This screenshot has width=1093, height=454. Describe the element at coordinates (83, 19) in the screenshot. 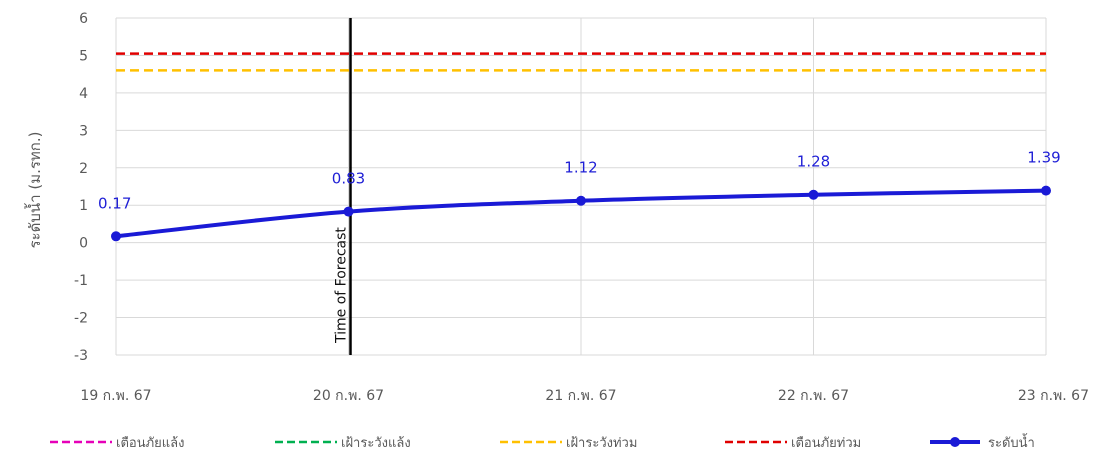

I see `y-tick-label: 6` at that location.